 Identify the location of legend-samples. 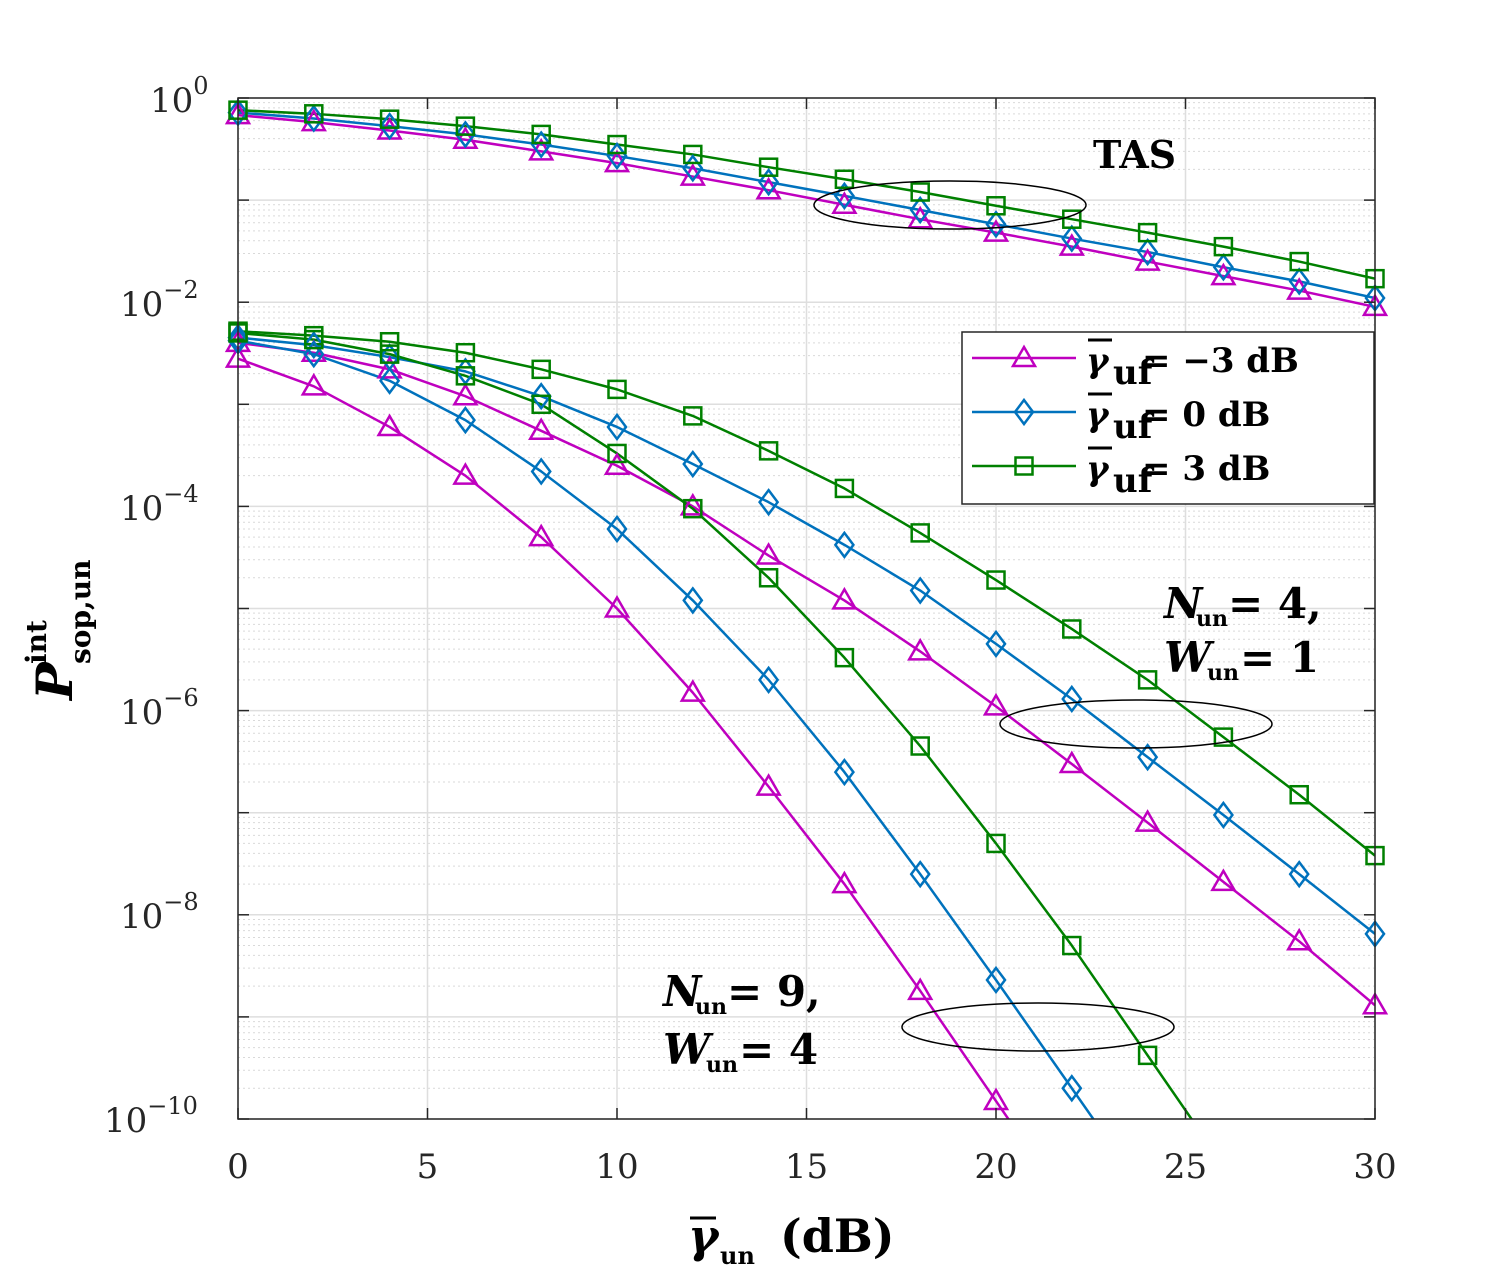
(1024, 410).